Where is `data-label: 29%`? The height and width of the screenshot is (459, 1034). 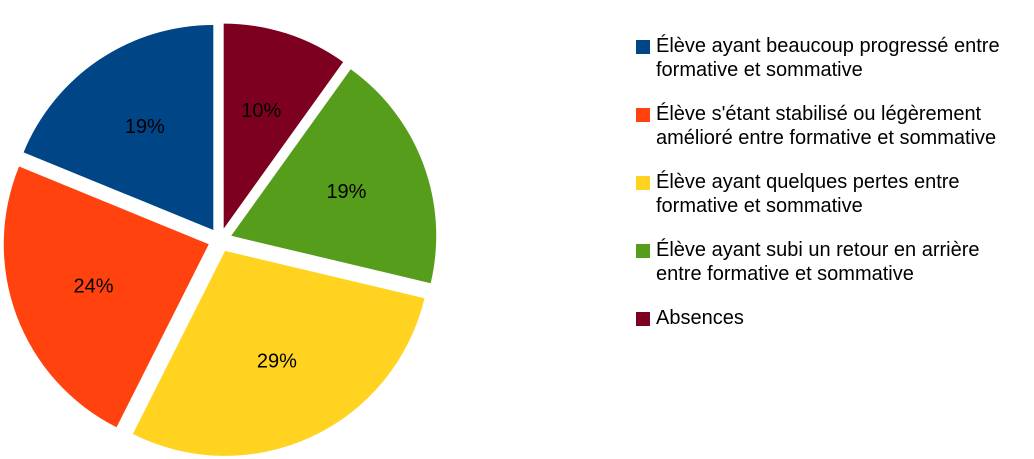 data-label: 29% is located at coordinates (277, 362).